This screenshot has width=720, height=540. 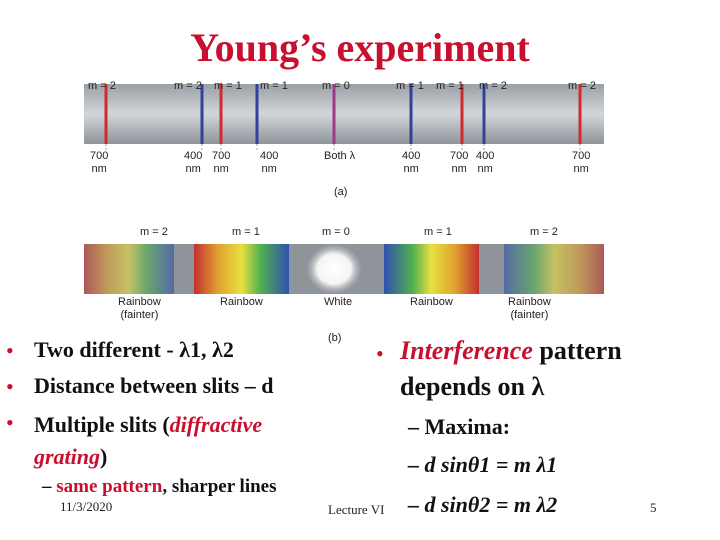 I want to click on a-wavelength-label: Both λ, so click(x=340, y=156).